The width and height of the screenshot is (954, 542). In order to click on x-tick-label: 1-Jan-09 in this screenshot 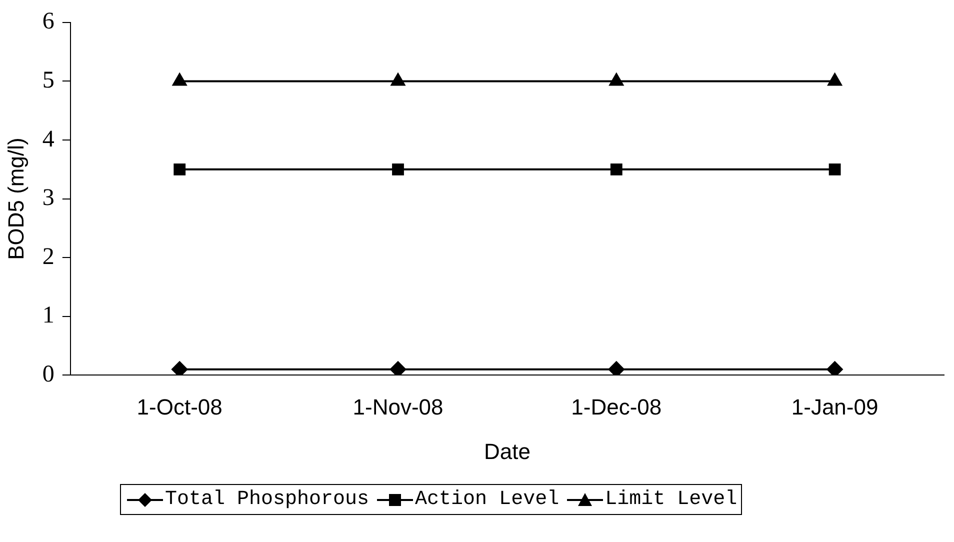, I will do `click(834, 407)`.